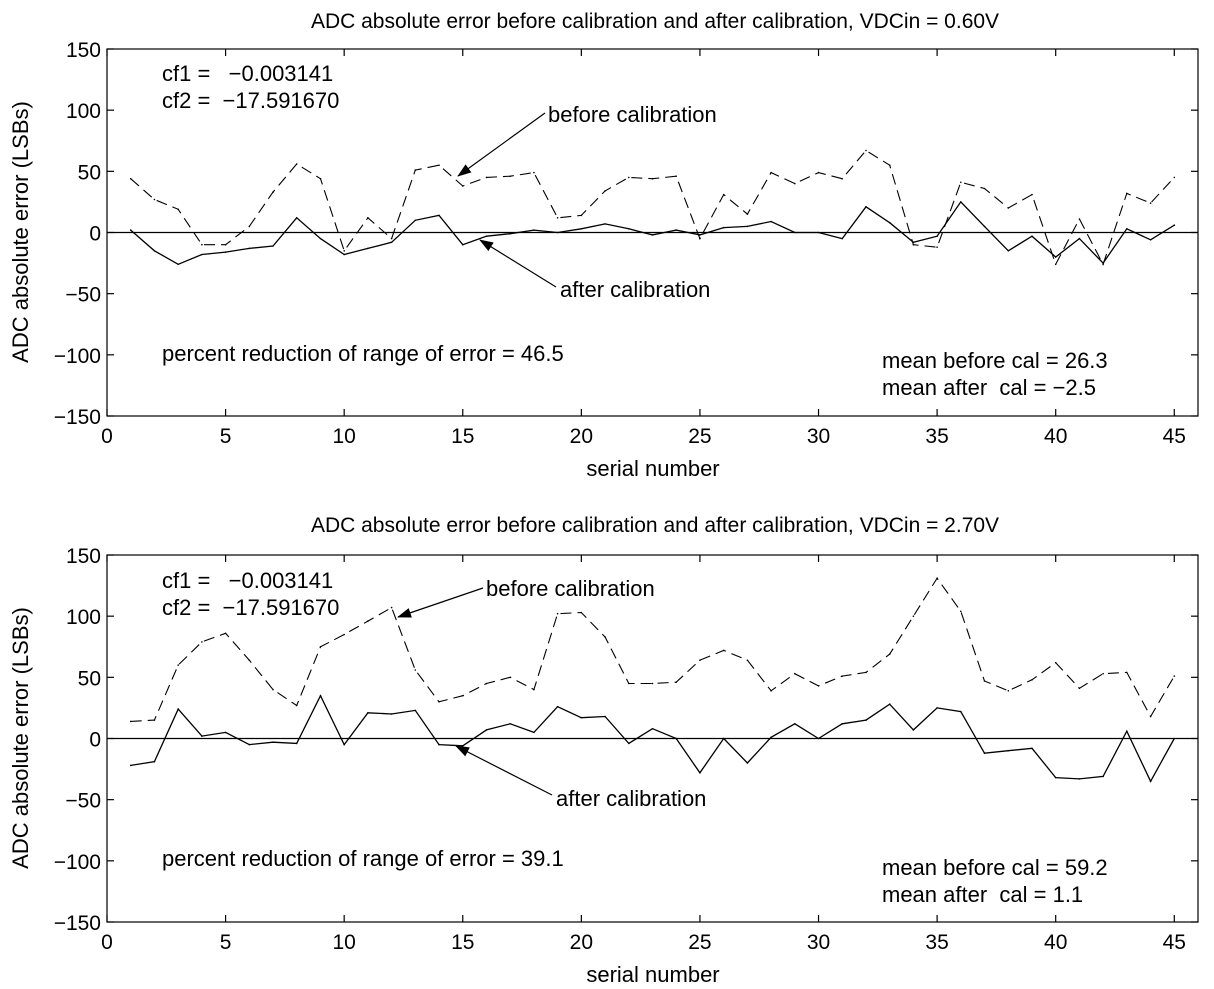 Image resolution: width=1214 pixels, height=989 pixels. What do you see at coordinates (518, 263) in the screenshot?
I see `top-after-arrow` at bounding box center [518, 263].